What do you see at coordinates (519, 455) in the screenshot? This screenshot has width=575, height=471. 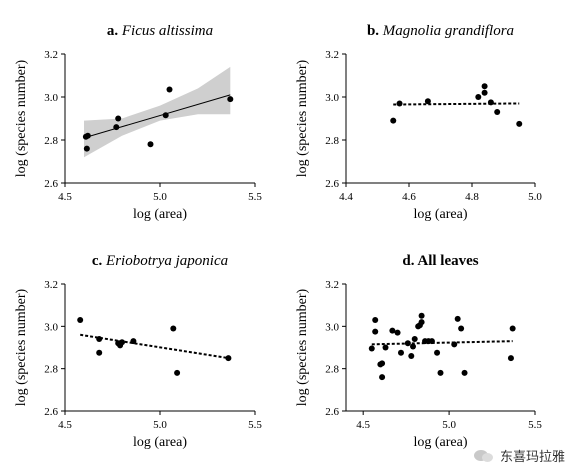 I see `watermark: 东喜玛拉雅` at bounding box center [519, 455].